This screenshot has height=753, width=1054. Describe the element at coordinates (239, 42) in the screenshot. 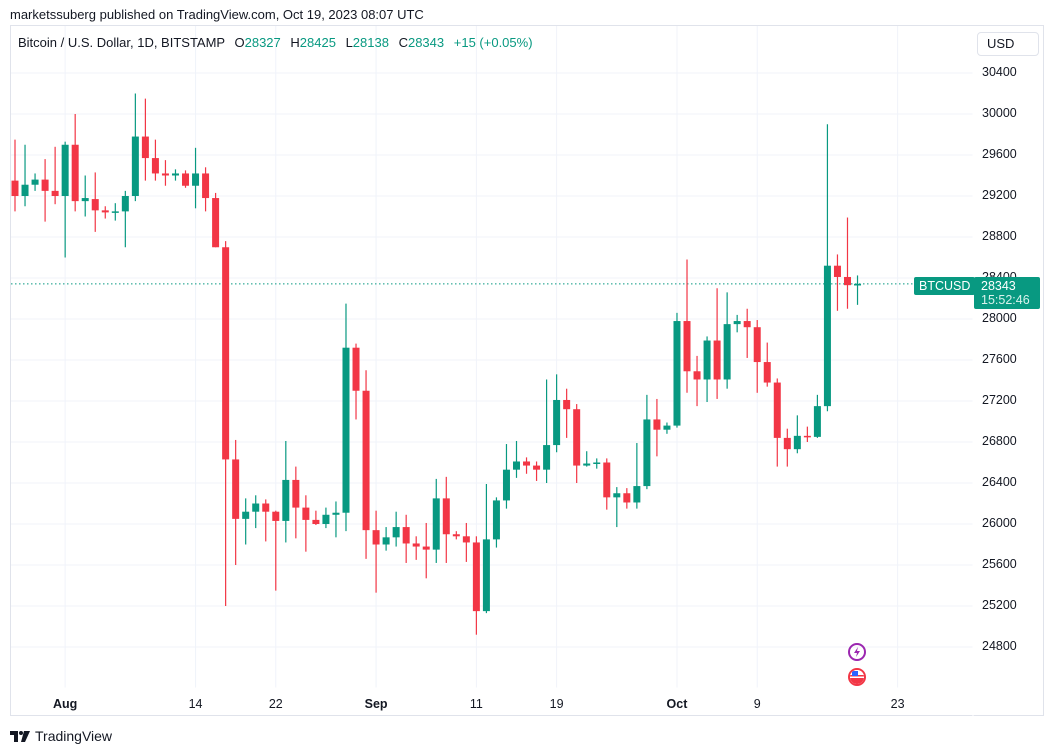

I see `open-label: O` at that location.